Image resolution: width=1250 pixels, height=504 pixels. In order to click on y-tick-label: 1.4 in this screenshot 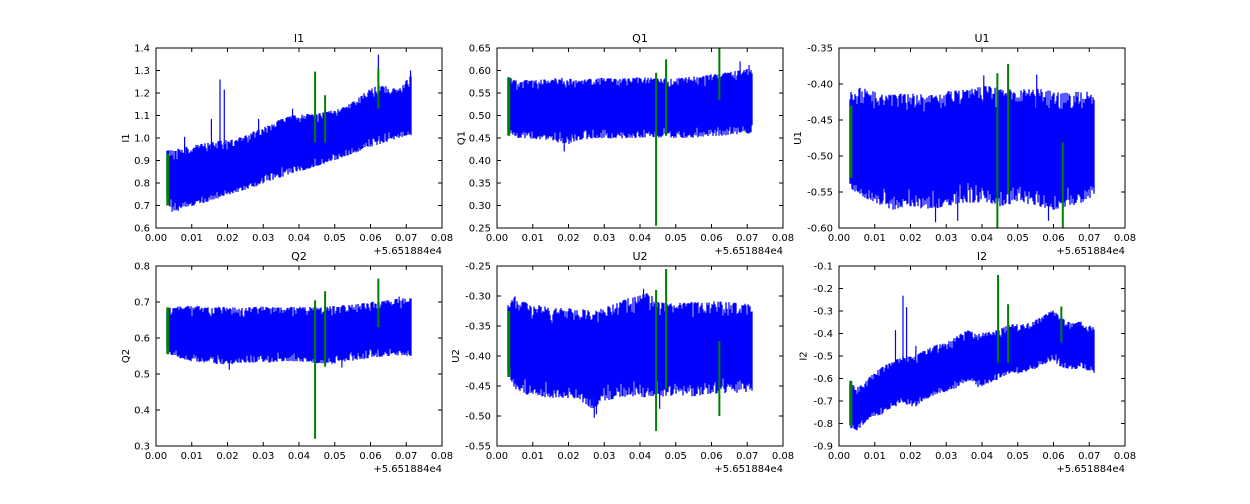, I will do `click(142, 49)`.